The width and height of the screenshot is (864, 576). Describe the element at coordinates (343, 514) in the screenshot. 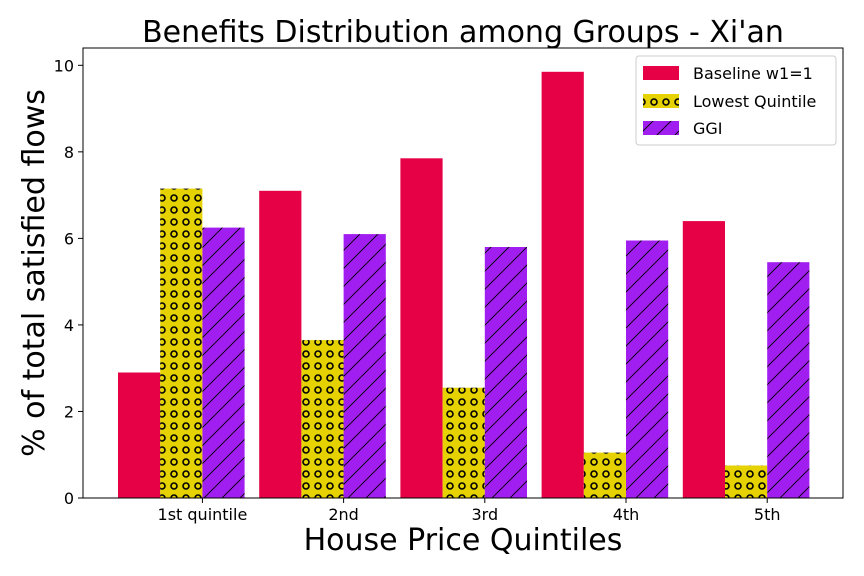

I see `x-tick-label-1: 2nd` at that location.